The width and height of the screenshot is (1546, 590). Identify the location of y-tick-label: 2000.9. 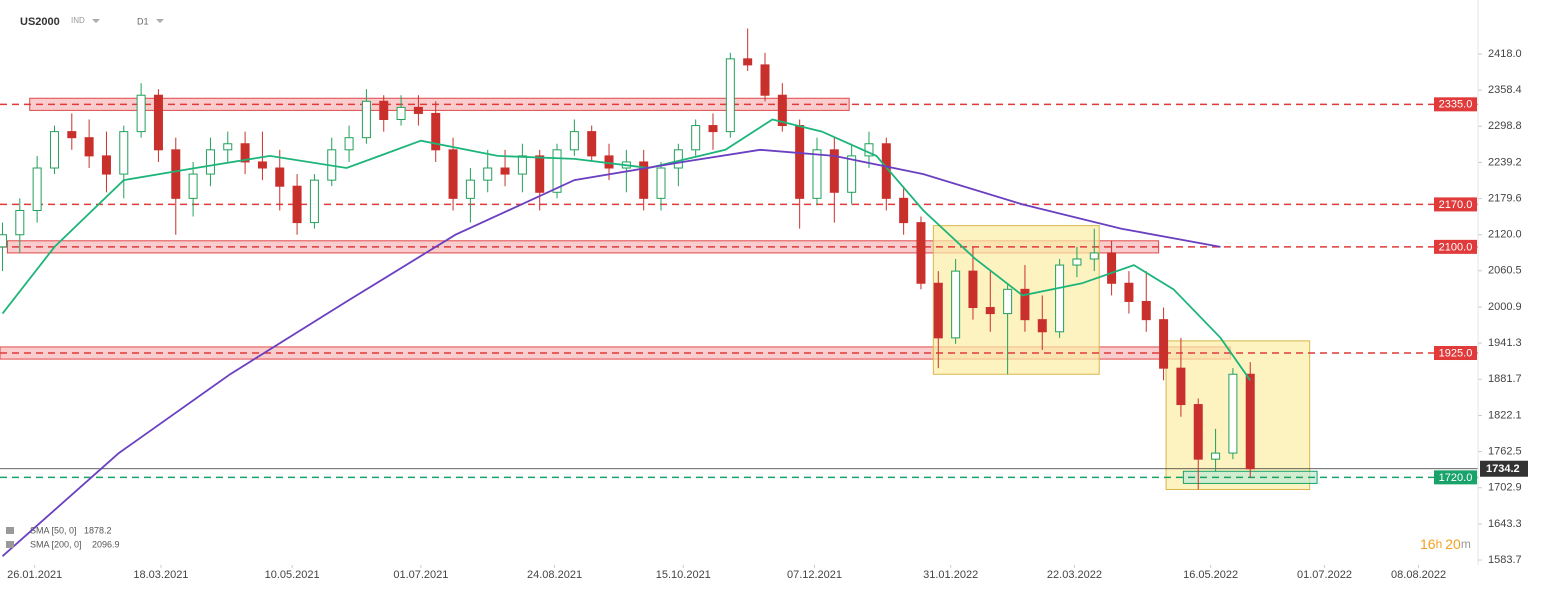
(1505, 307).